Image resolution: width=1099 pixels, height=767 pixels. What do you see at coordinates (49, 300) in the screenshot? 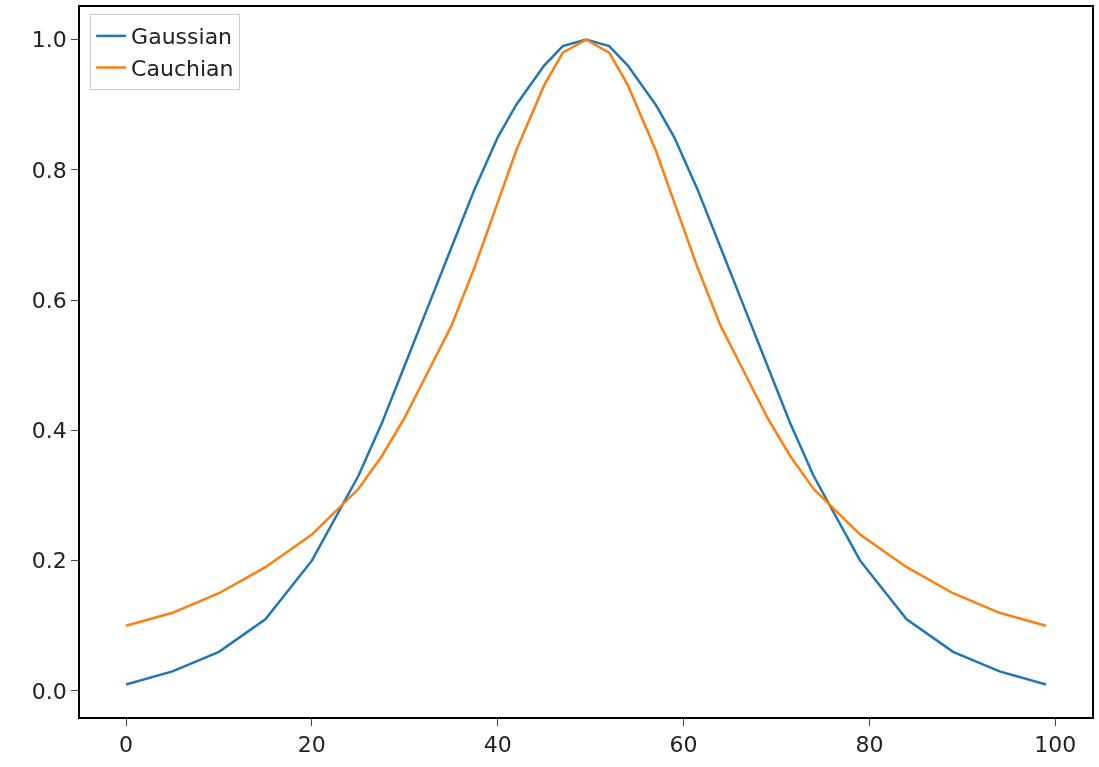
I see `y-tick-label: 0.6` at bounding box center [49, 300].